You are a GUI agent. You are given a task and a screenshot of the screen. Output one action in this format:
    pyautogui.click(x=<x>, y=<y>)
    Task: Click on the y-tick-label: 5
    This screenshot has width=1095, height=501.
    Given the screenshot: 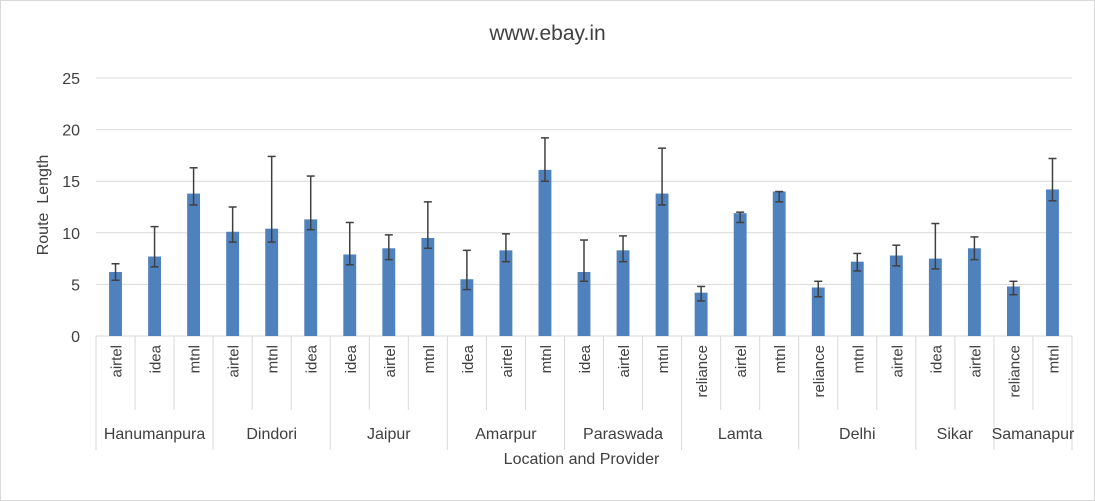 What is the action you would take?
    pyautogui.click(x=75, y=285)
    